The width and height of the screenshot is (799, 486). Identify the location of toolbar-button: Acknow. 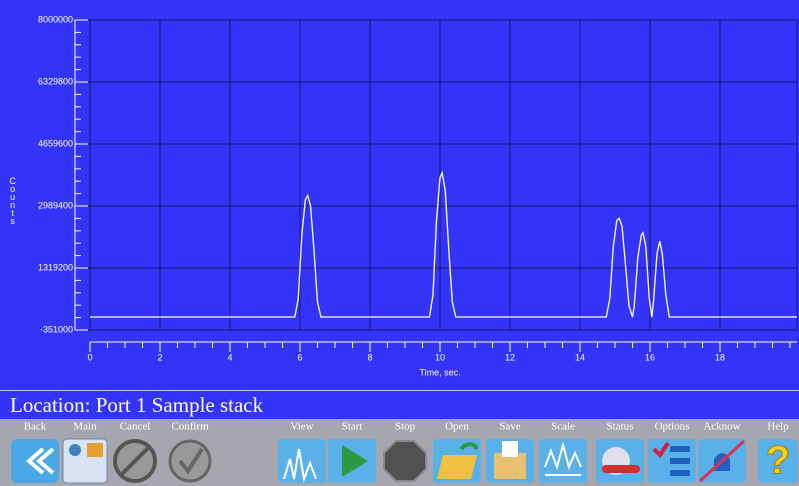
(722, 452).